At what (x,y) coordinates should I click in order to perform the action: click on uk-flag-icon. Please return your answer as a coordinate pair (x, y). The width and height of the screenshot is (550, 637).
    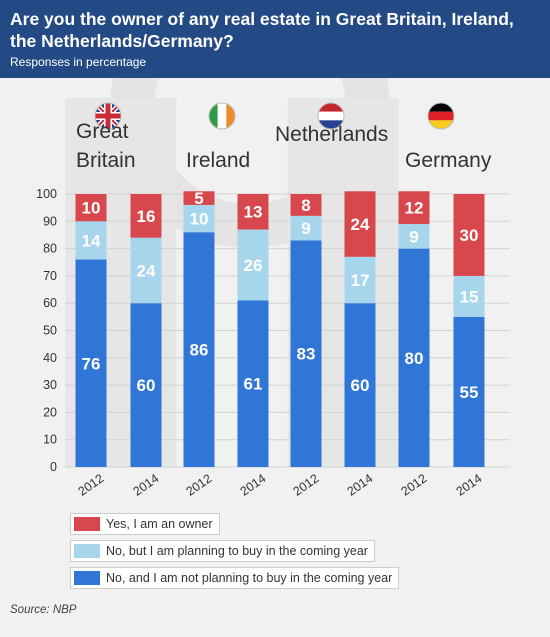
    Looking at the image, I should click on (108, 116).